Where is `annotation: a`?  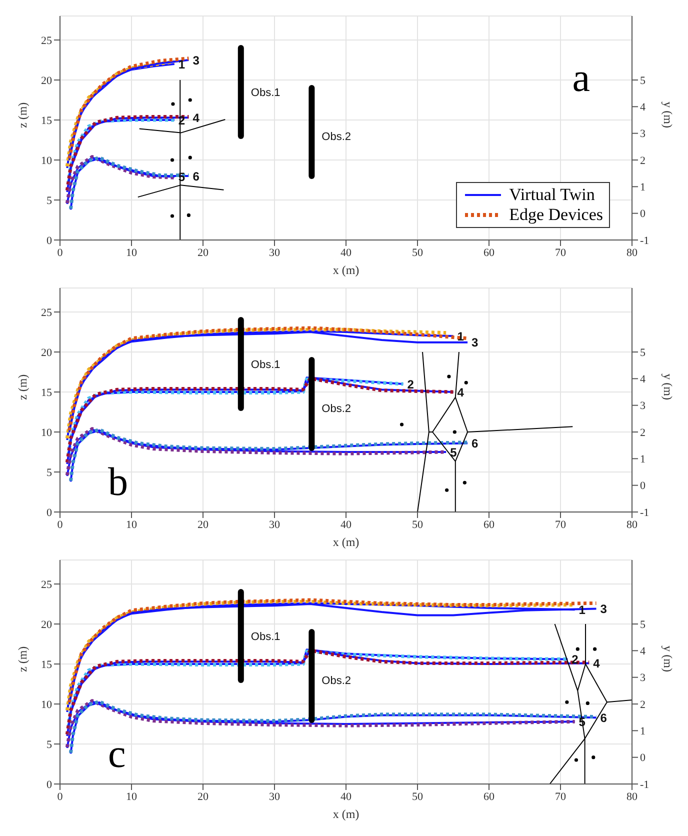 annotation: a is located at coordinates (581, 77).